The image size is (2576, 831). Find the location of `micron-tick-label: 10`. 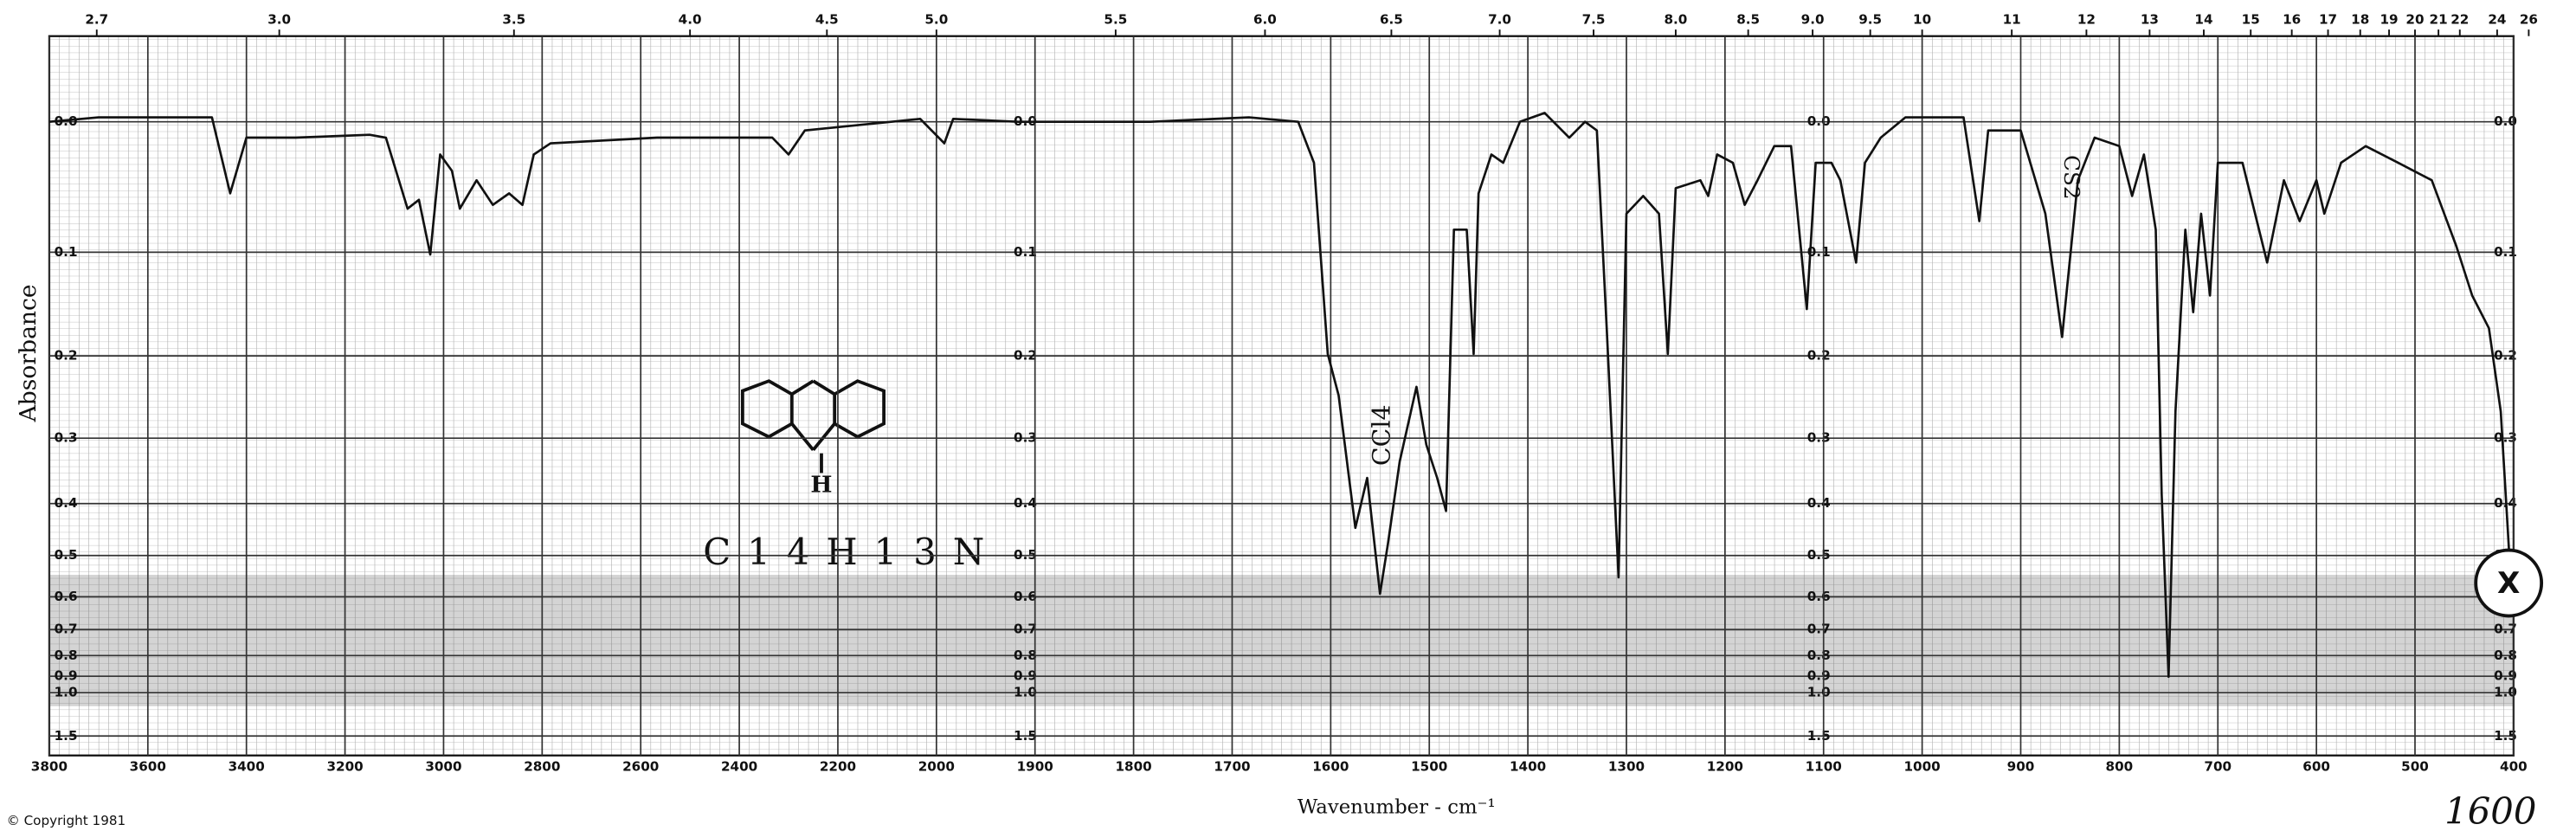

micron-tick-label: 10 is located at coordinates (1922, 19).